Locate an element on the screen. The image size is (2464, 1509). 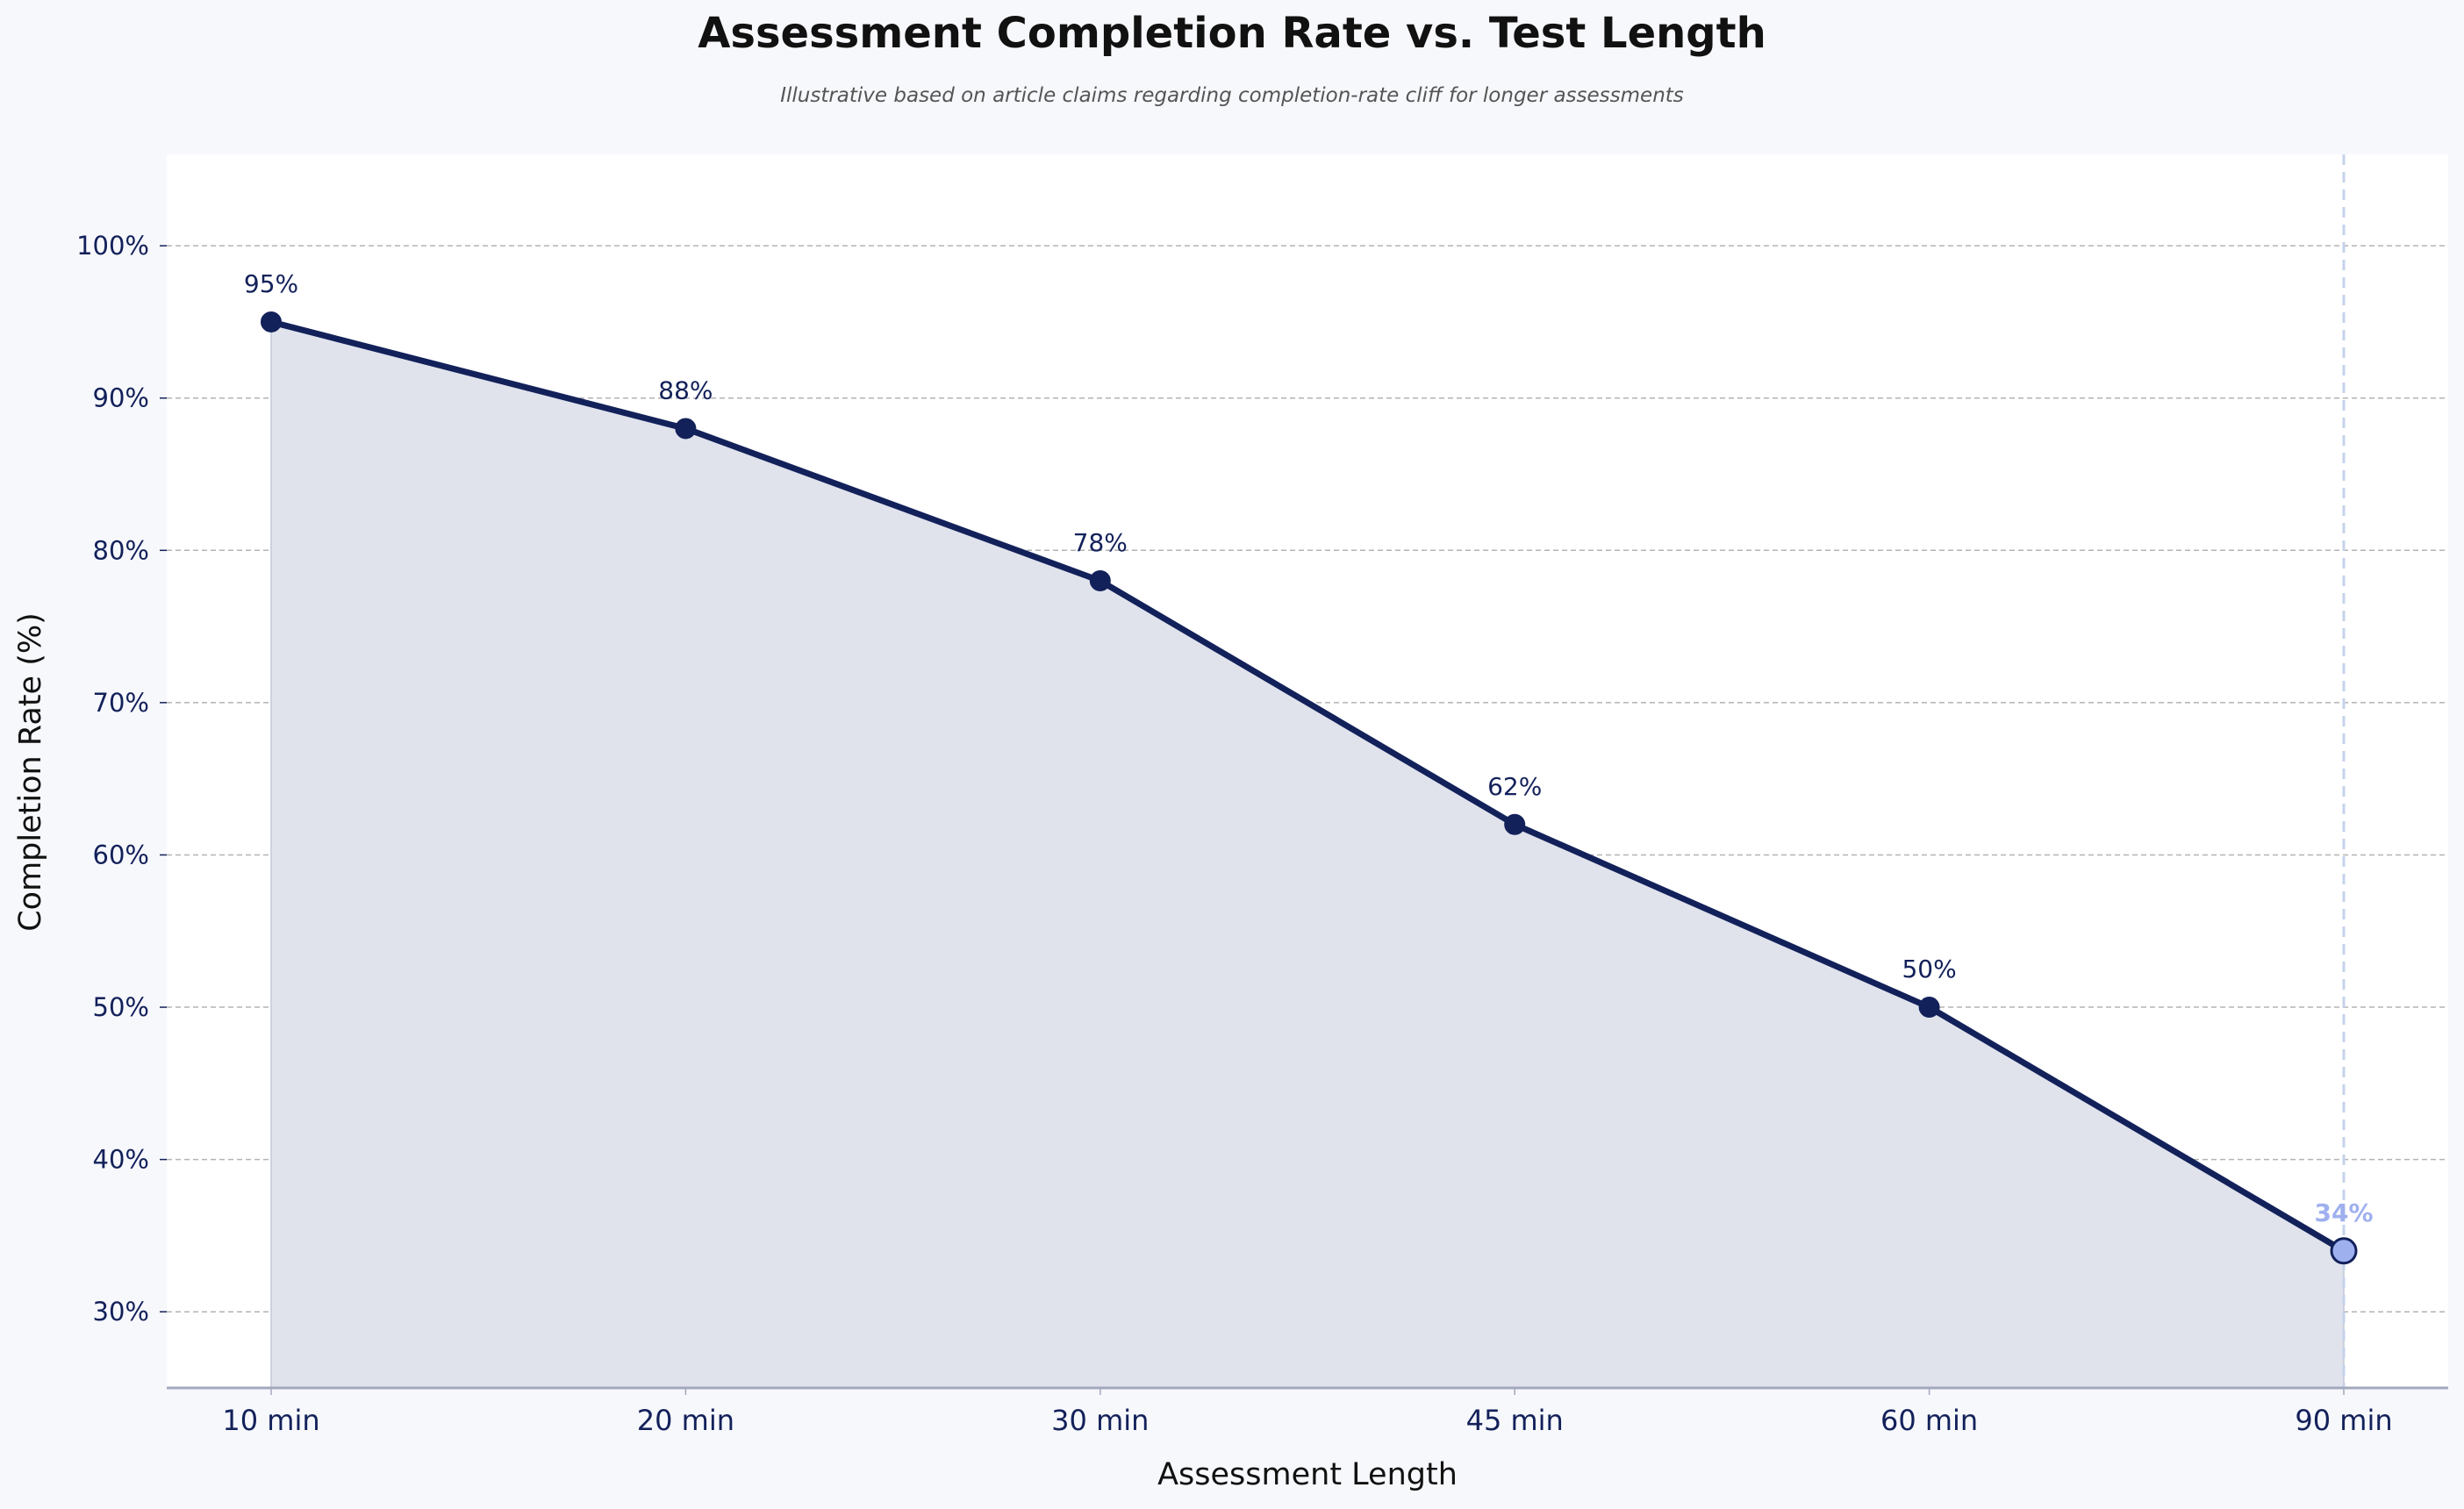
data-label: 95% is located at coordinates (271, 283).